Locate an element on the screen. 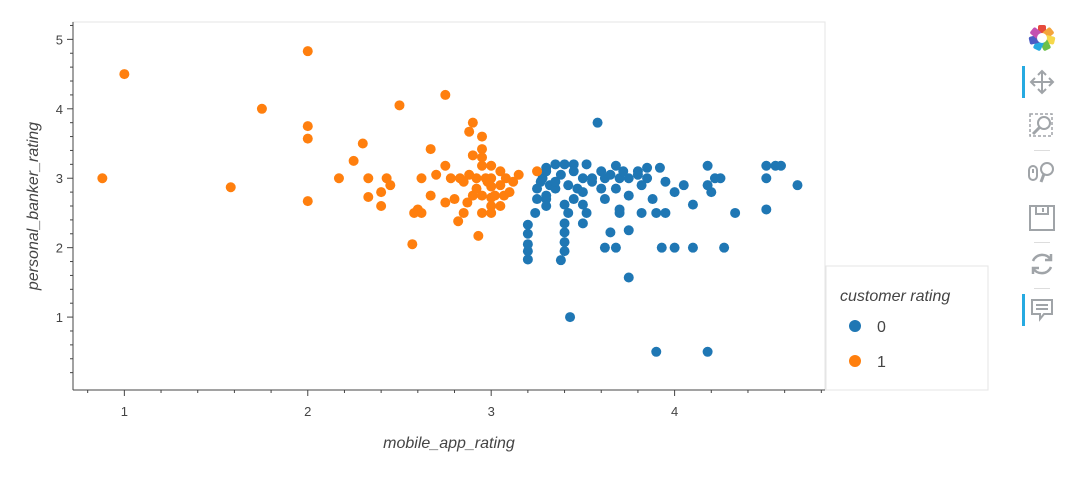 This screenshot has width=1077, height=489. save-icon is located at coordinates (1042, 218).